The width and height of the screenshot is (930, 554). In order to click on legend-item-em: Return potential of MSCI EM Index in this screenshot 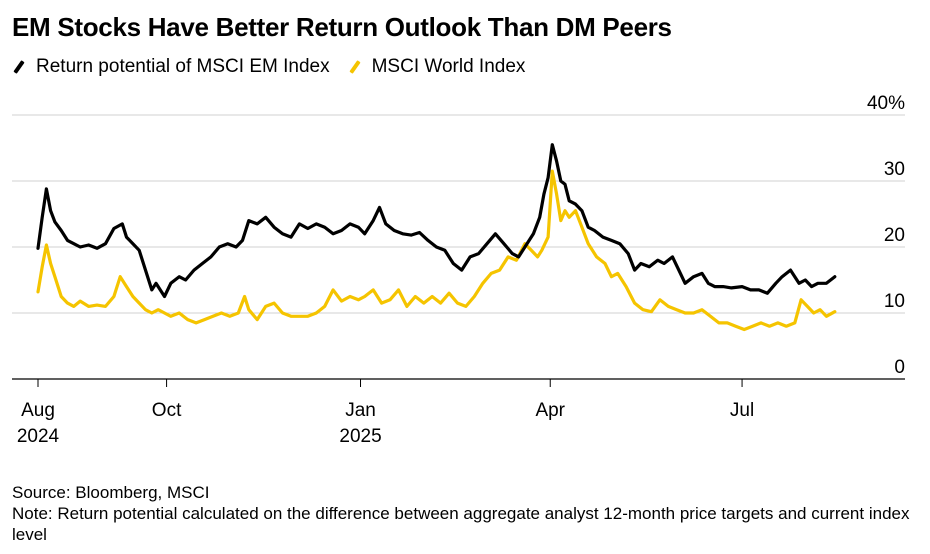, I will do `click(171, 67)`.